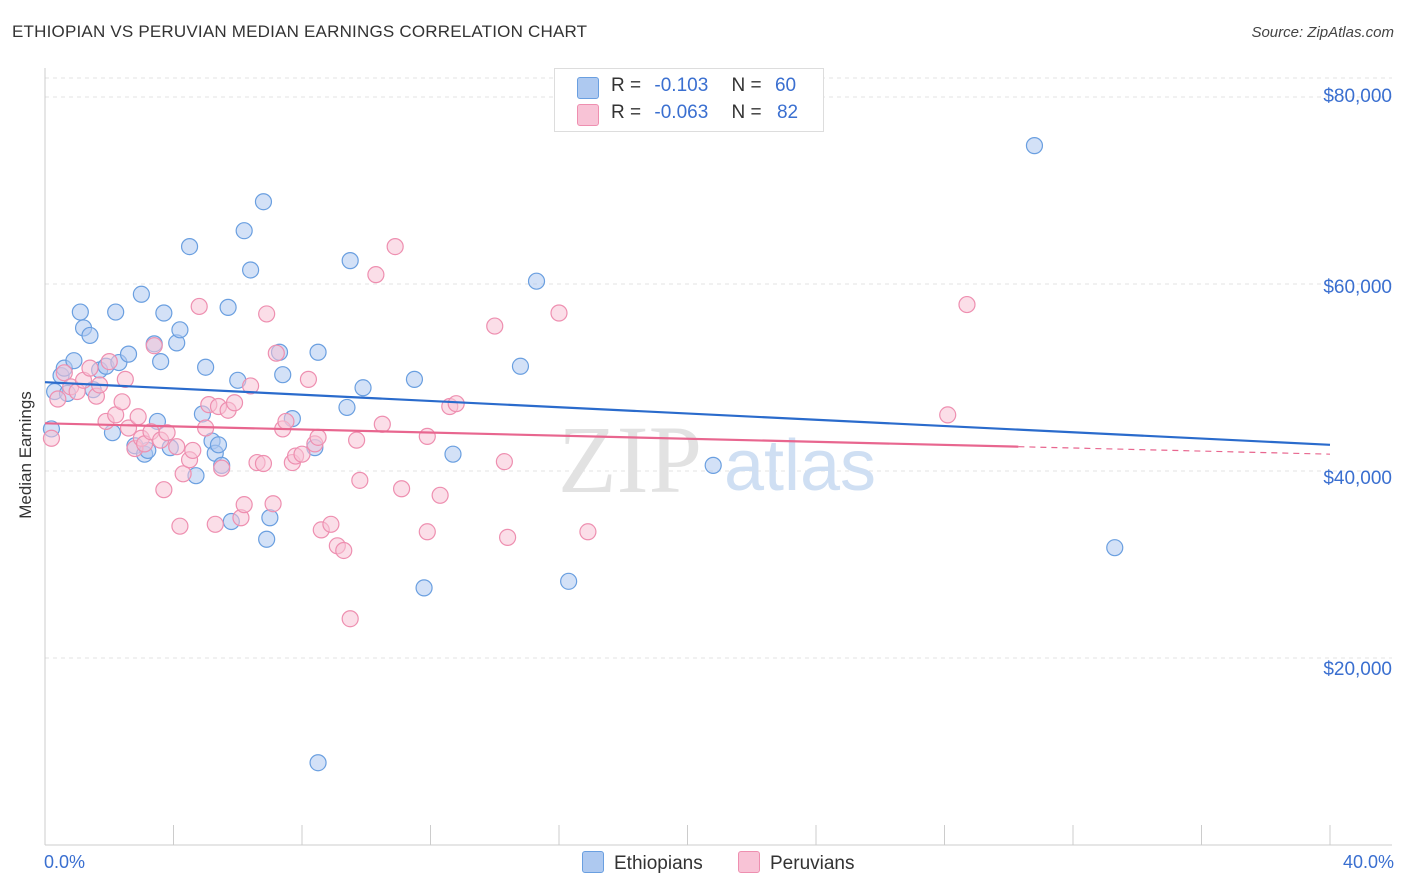  Describe the element at coordinates (588, 88) in the screenshot. I see `legend-swatch-ethiopians` at that location.